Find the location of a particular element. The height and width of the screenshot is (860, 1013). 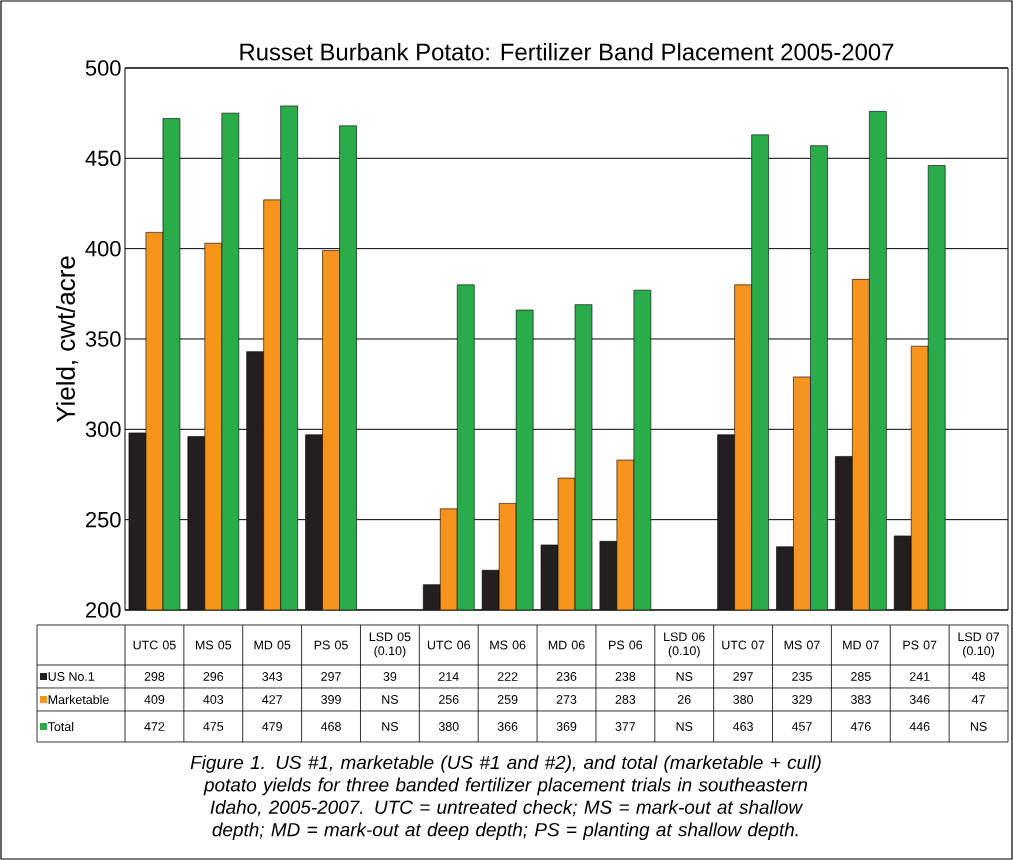

data-label: 241 is located at coordinates (919, 676).